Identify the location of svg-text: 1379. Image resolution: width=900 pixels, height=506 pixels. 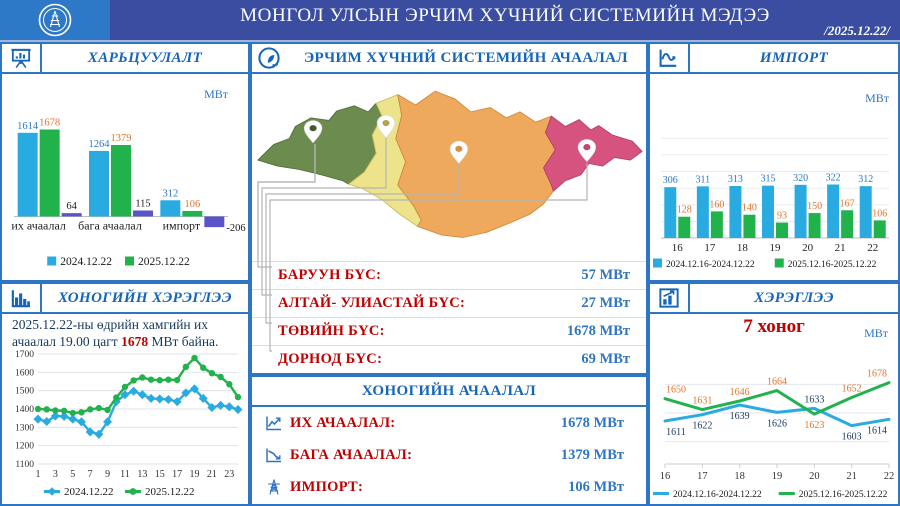
(121, 138).